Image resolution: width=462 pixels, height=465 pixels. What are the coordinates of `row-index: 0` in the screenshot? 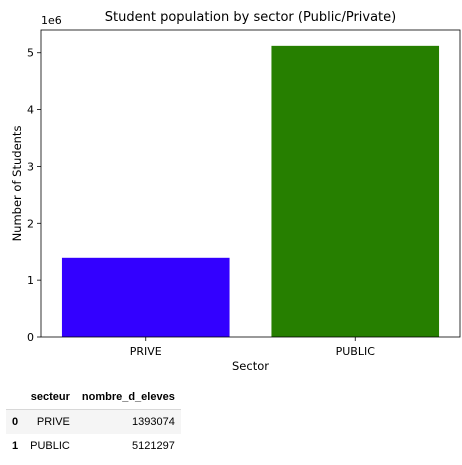 It's located at (15, 421).